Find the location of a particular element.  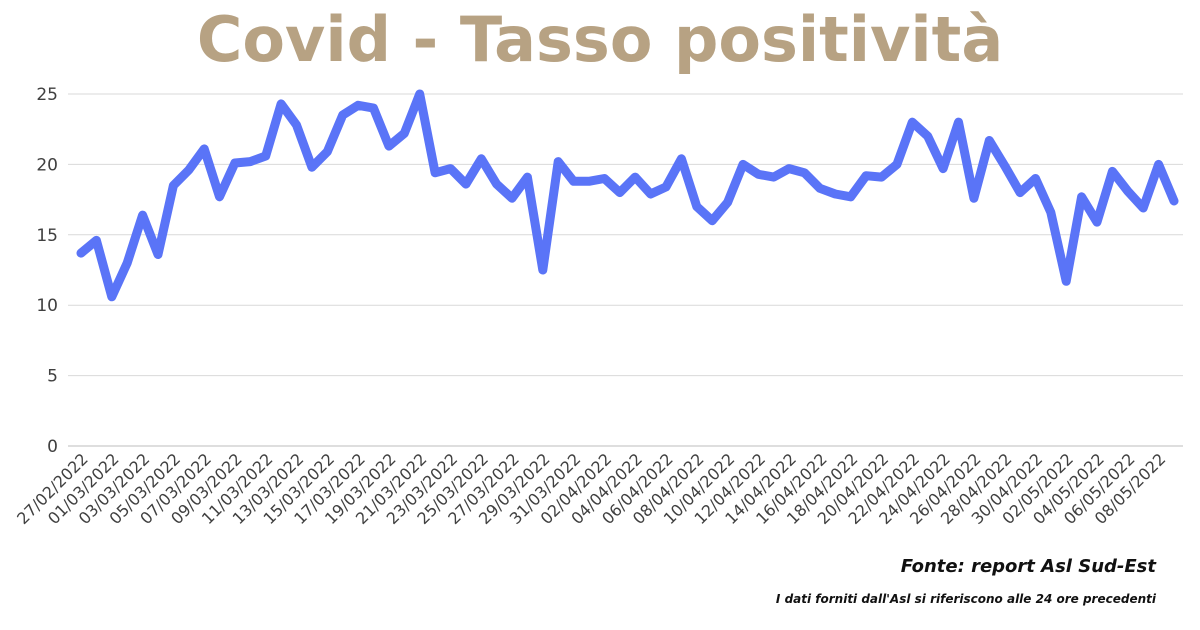

y-tick-label: 0 is located at coordinates (52, 447).